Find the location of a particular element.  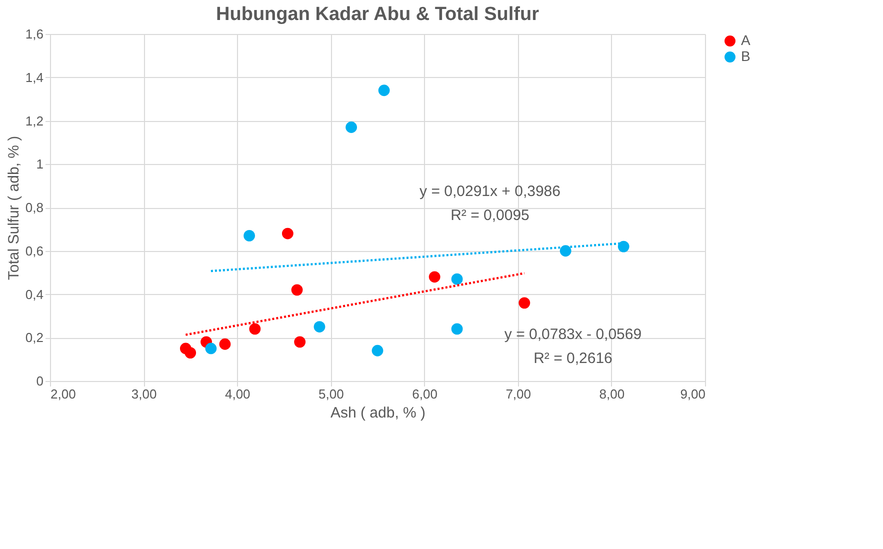

x-tick-label: 4,00 is located at coordinates (237, 394).